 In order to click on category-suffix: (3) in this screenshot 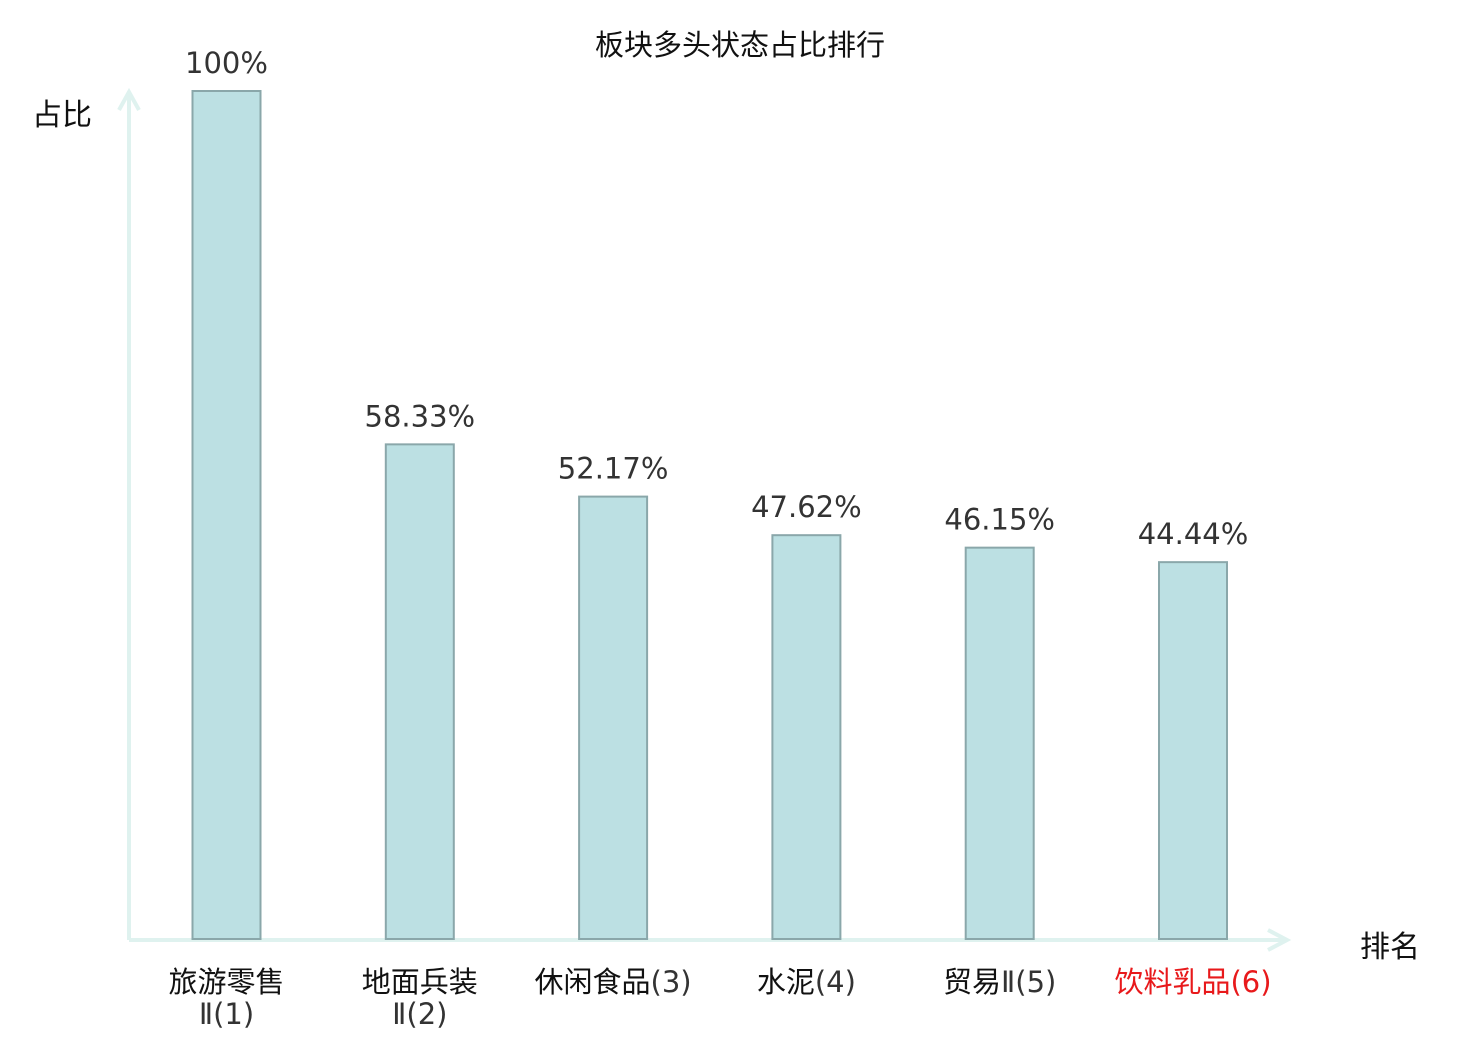, I will do `click(671, 982)`.